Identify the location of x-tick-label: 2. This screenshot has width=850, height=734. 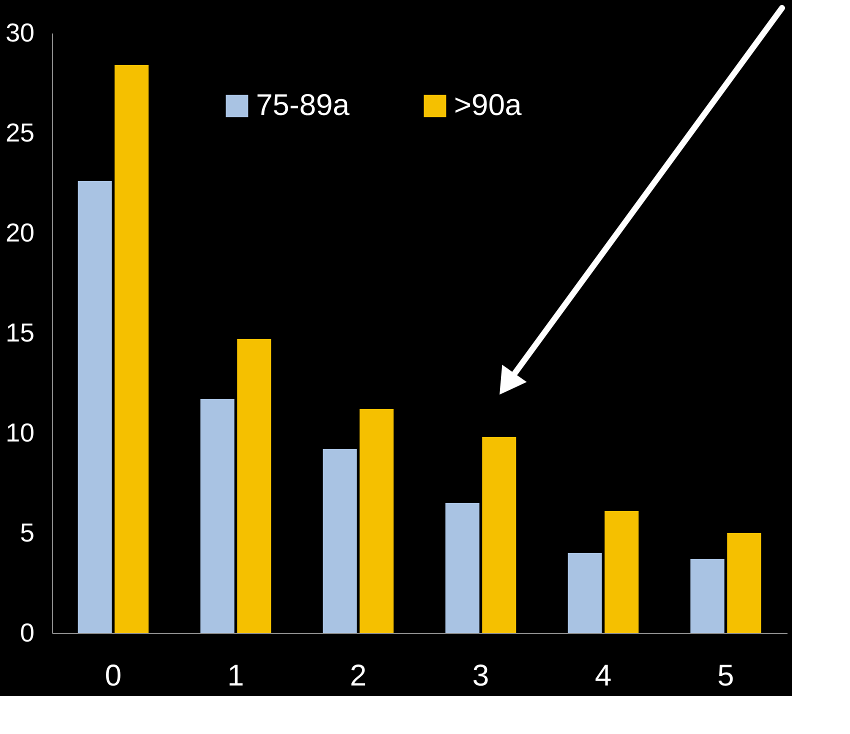
(358, 676).